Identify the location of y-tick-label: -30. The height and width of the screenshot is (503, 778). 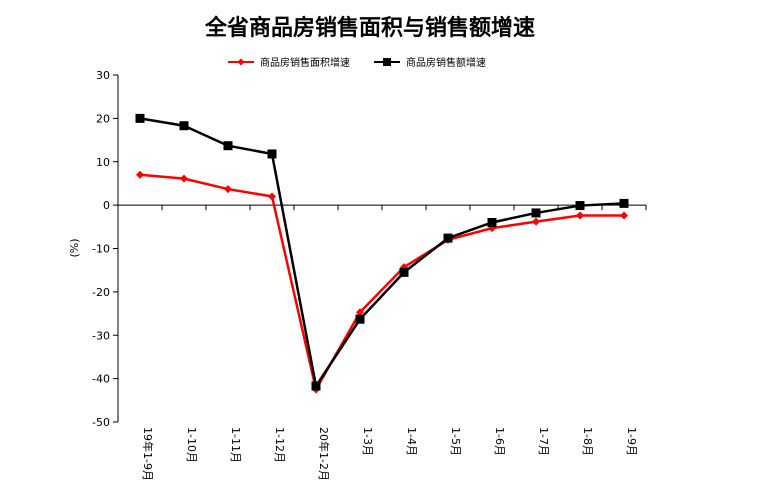
(101, 335).